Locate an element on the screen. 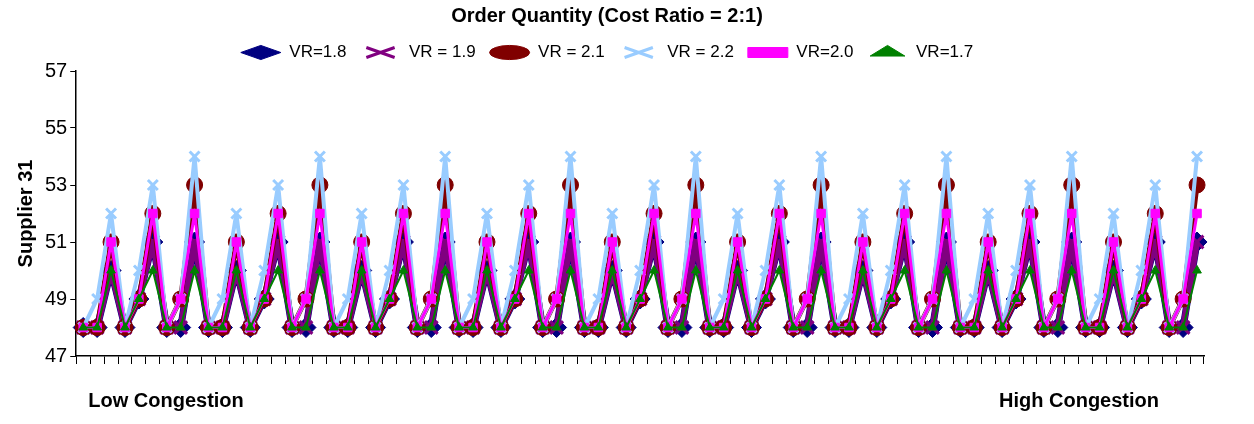  text: High Congestion is located at coordinates (1079, 399).